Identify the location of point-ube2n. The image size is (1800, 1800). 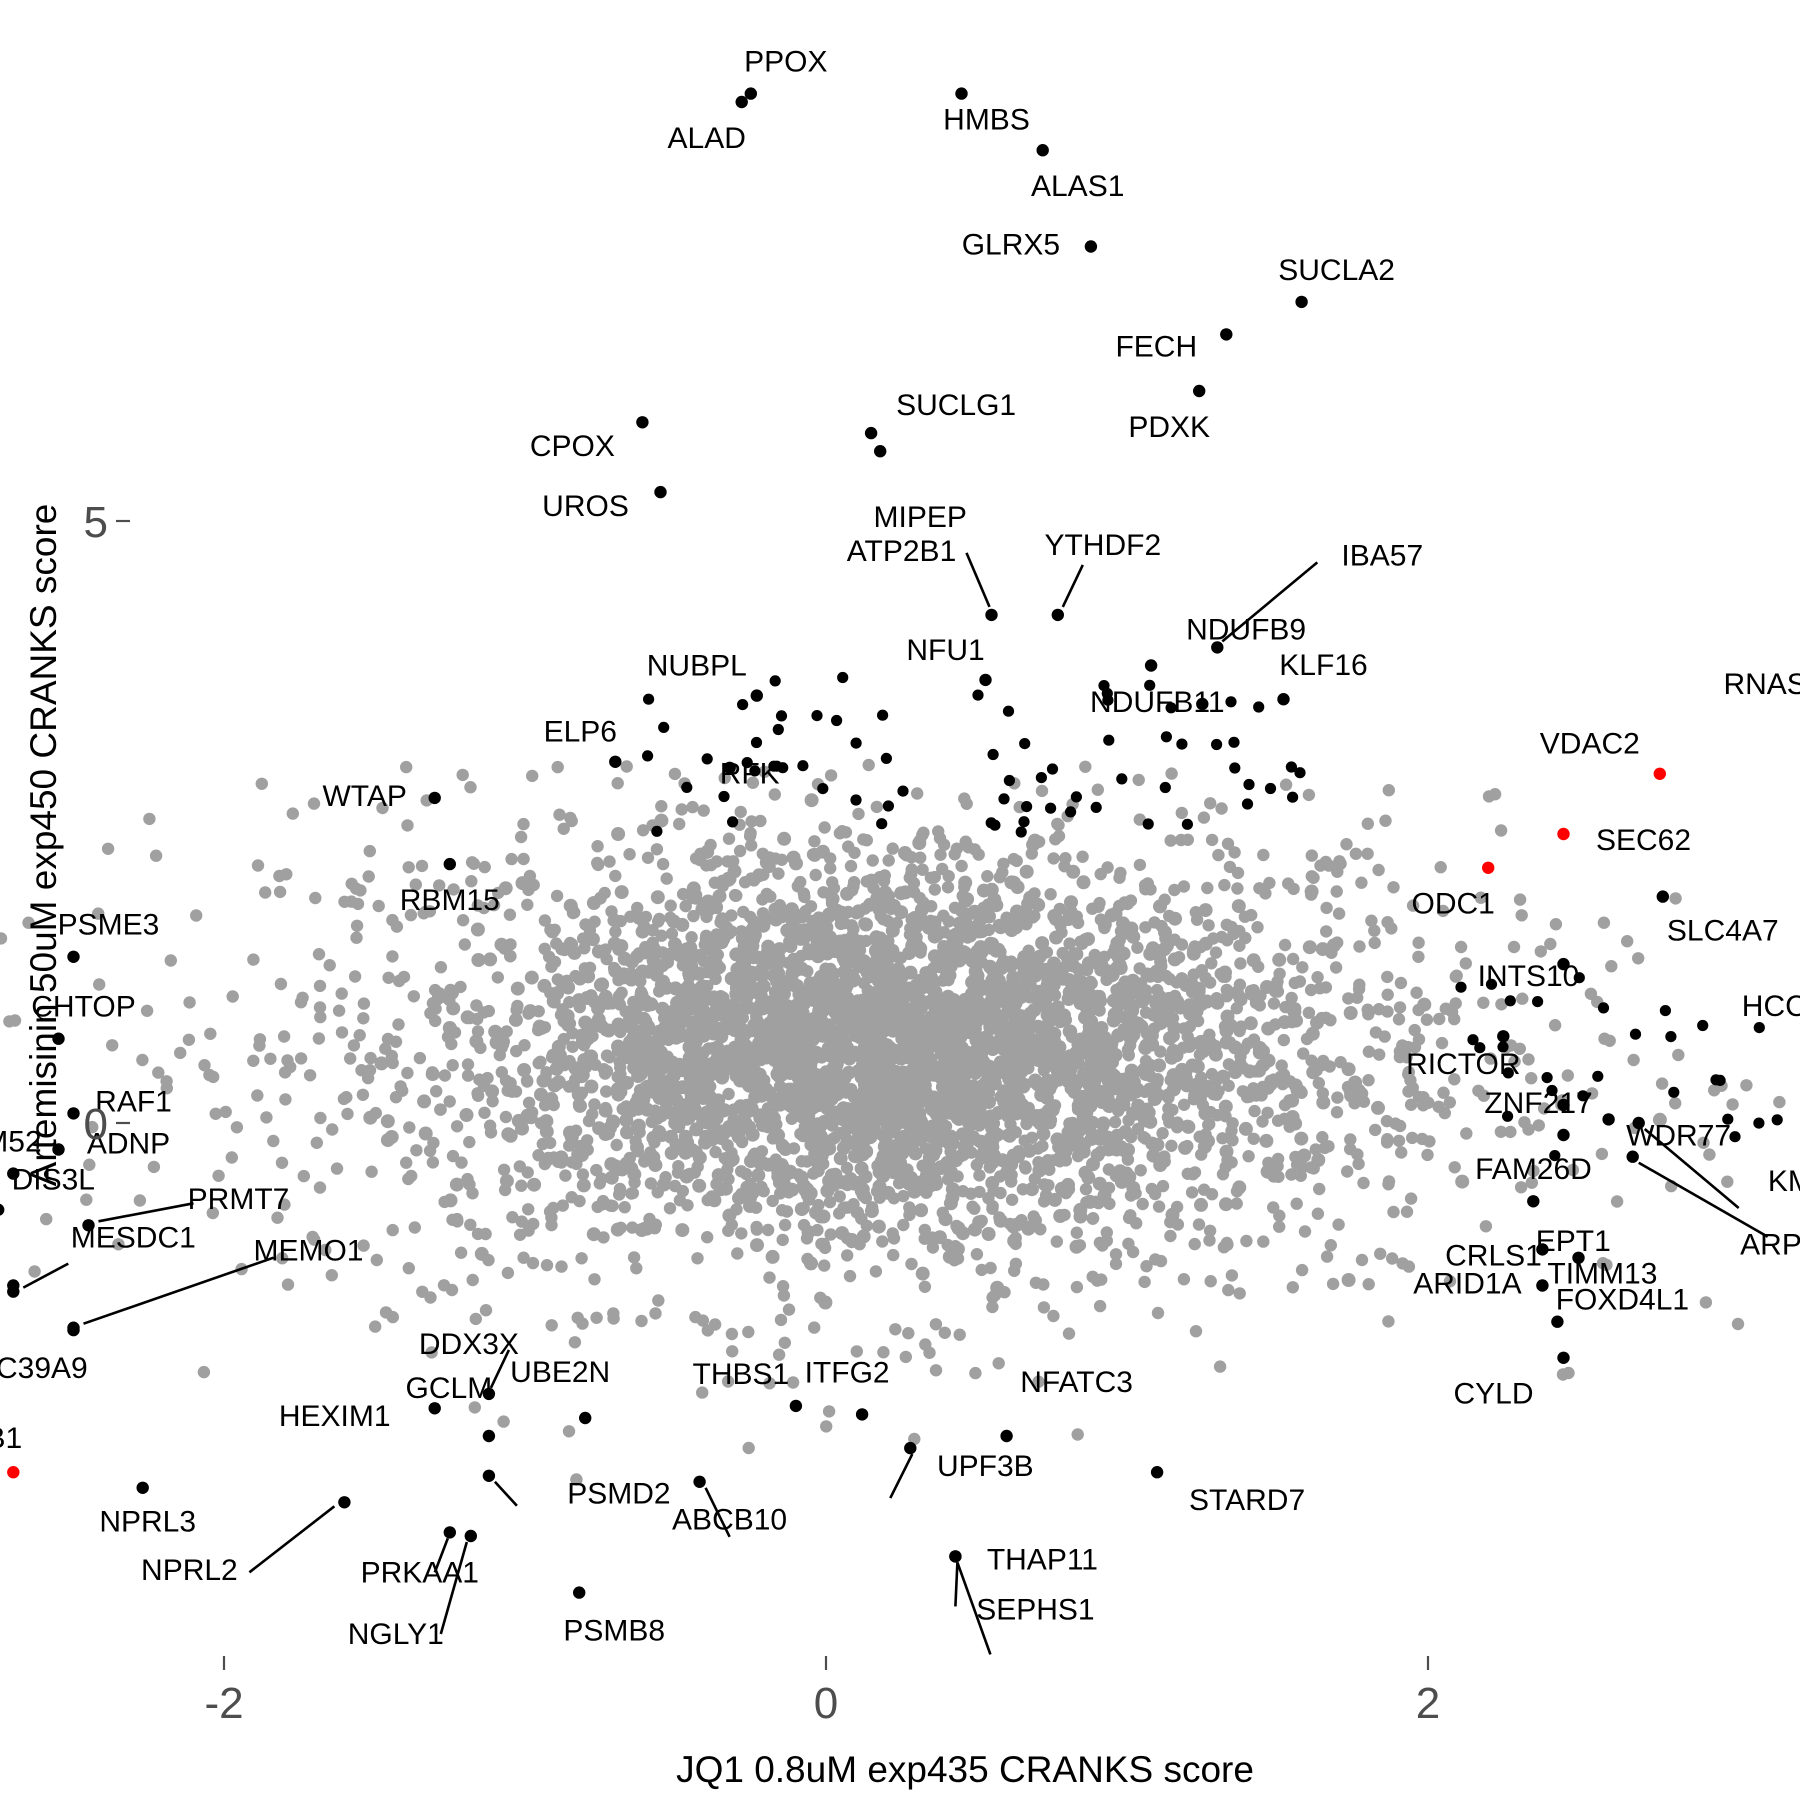
(585, 1418).